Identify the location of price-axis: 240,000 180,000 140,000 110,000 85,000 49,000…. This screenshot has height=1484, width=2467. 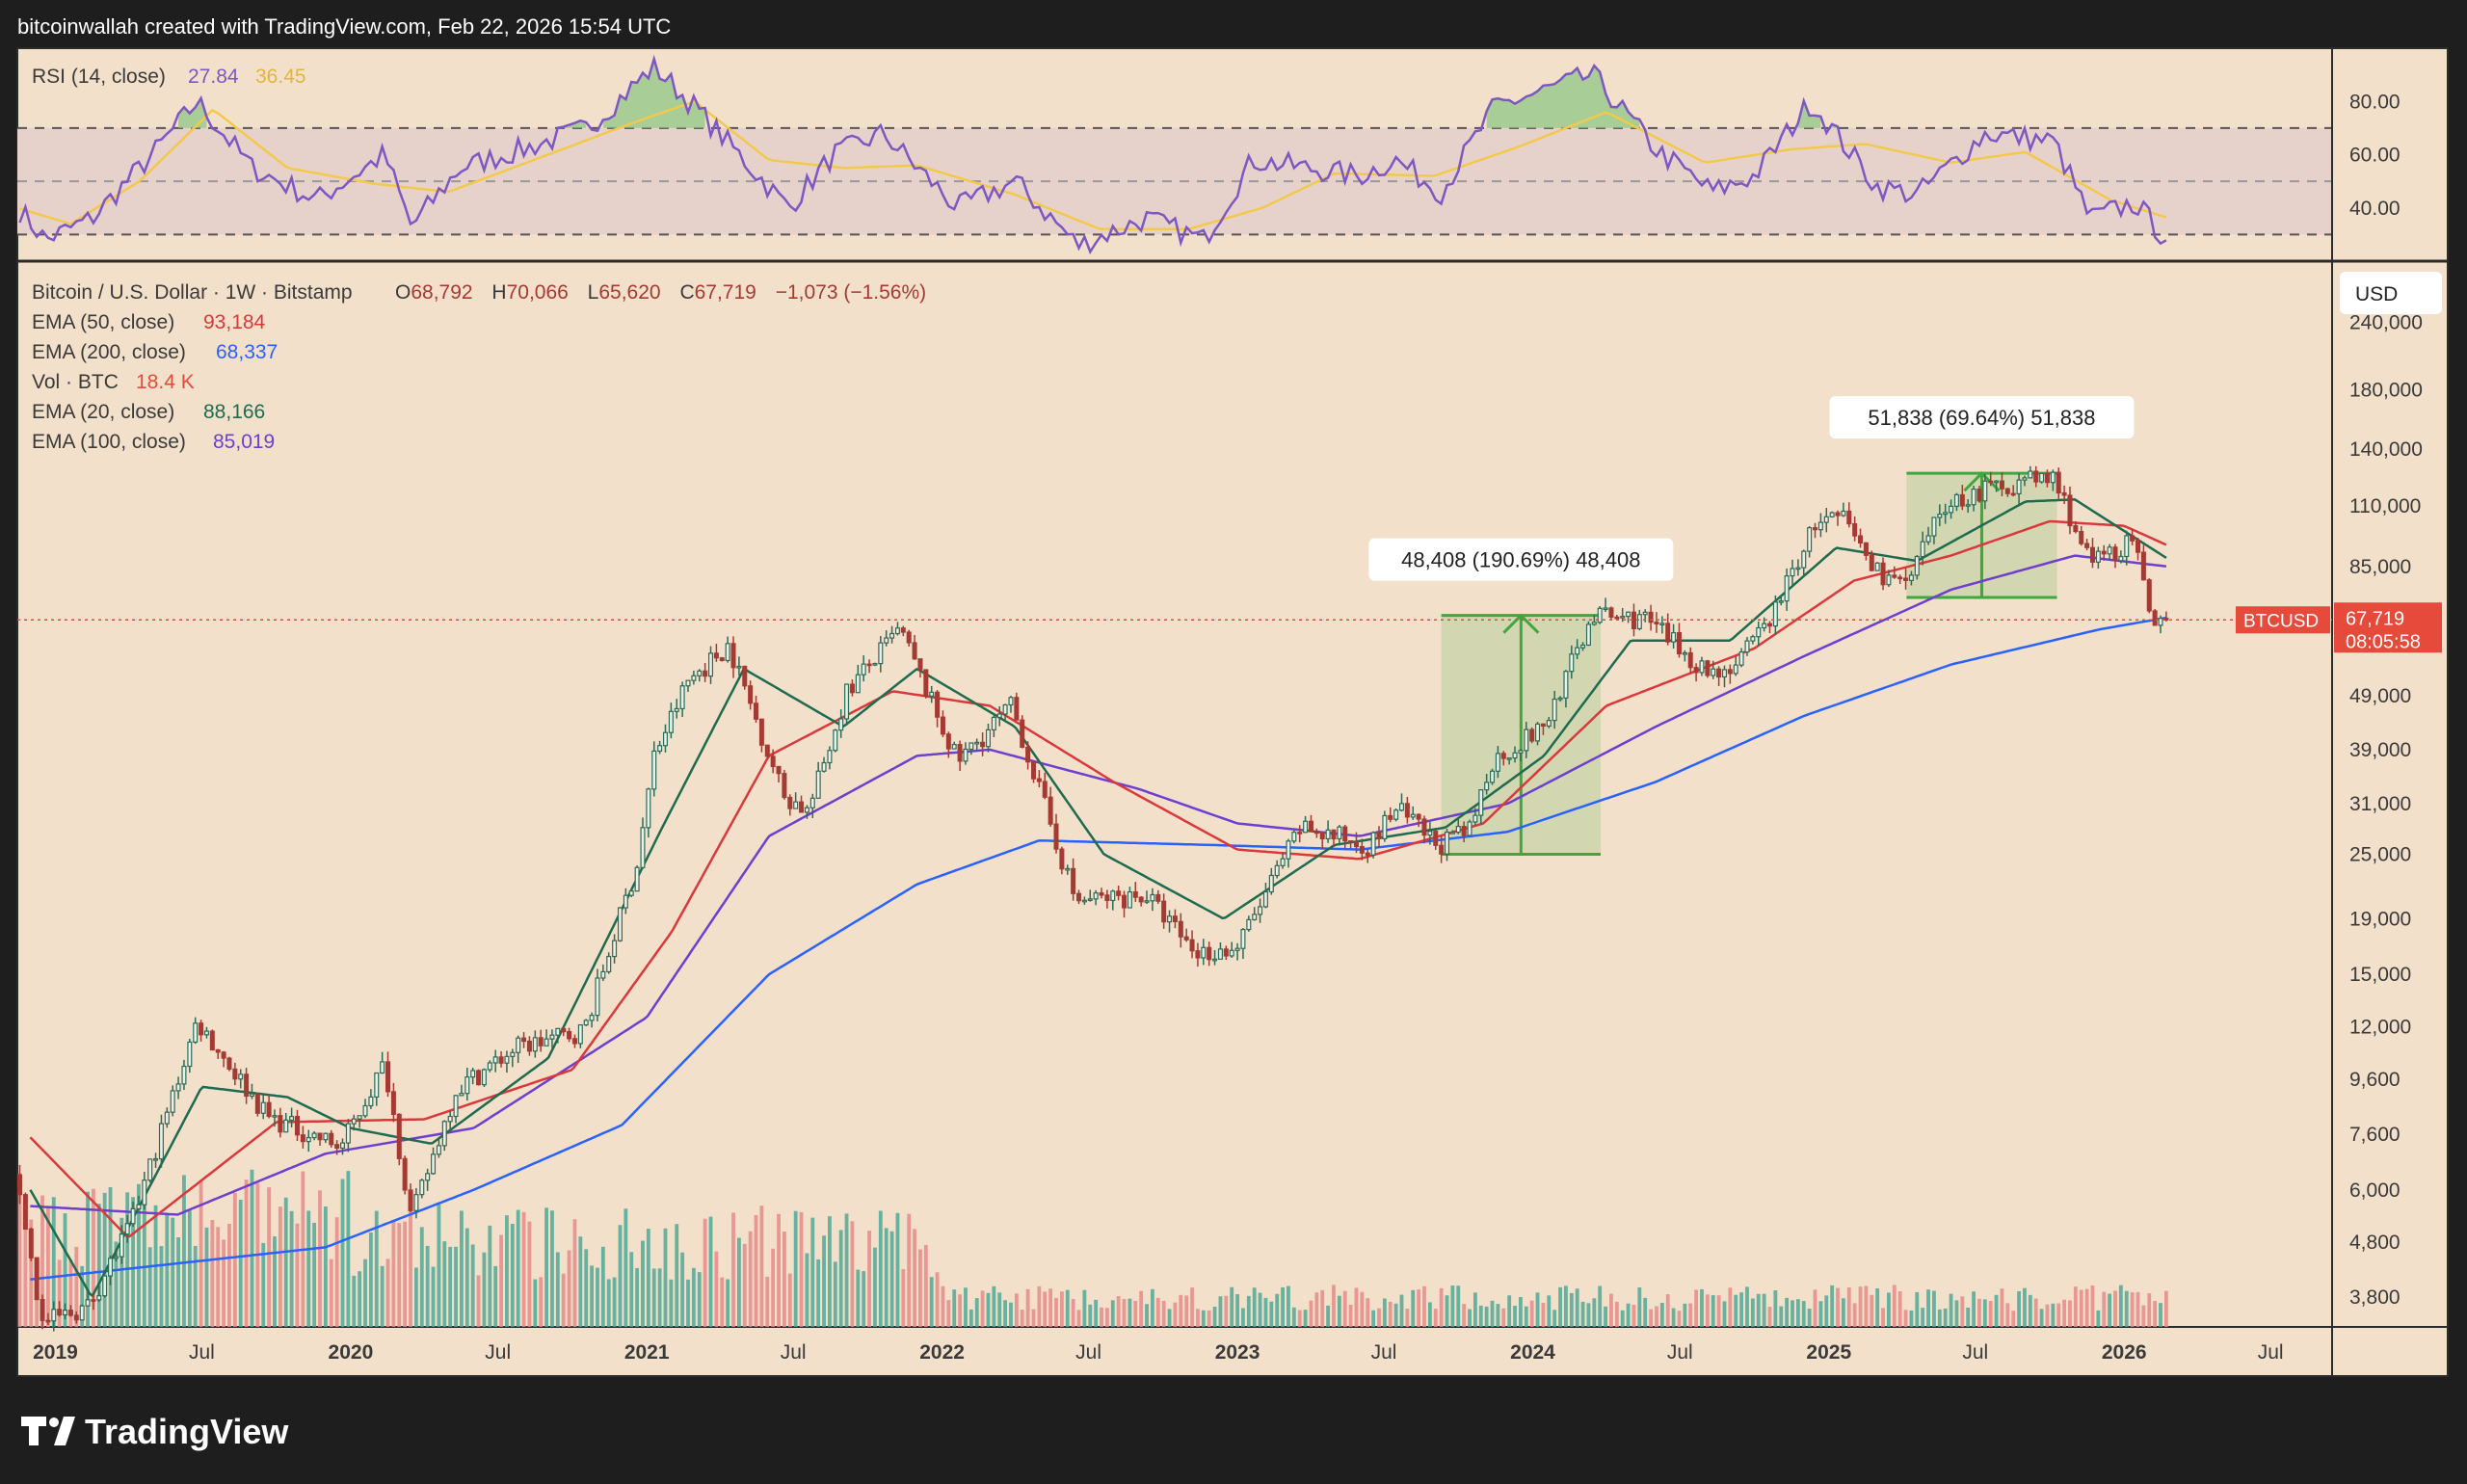
(2386, 810).